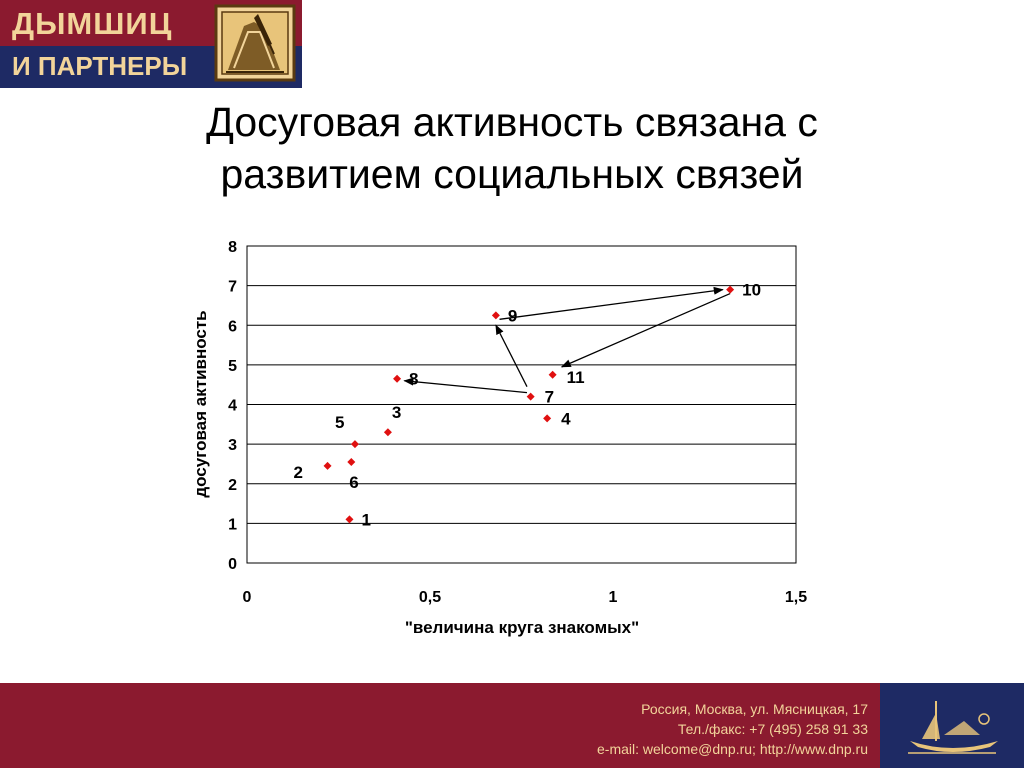 The width and height of the screenshot is (1024, 773). I want to click on y-tick-label: 4, so click(232, 406).